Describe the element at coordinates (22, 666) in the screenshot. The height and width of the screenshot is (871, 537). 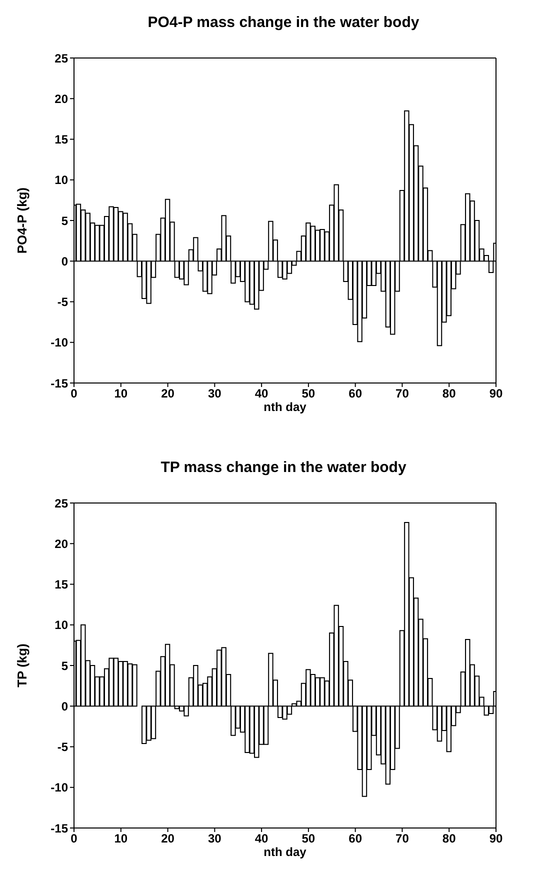
I see `y-axis-title: TP (kg)` at that location.